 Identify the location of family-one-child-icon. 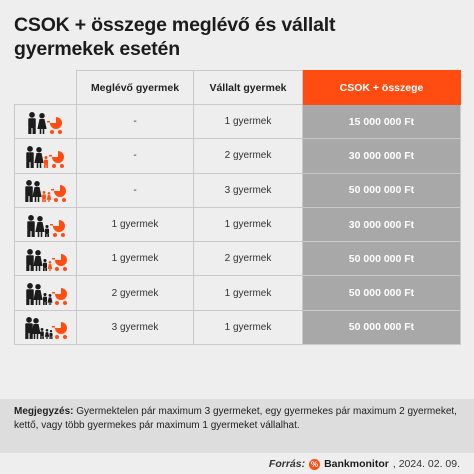
(45, 225).